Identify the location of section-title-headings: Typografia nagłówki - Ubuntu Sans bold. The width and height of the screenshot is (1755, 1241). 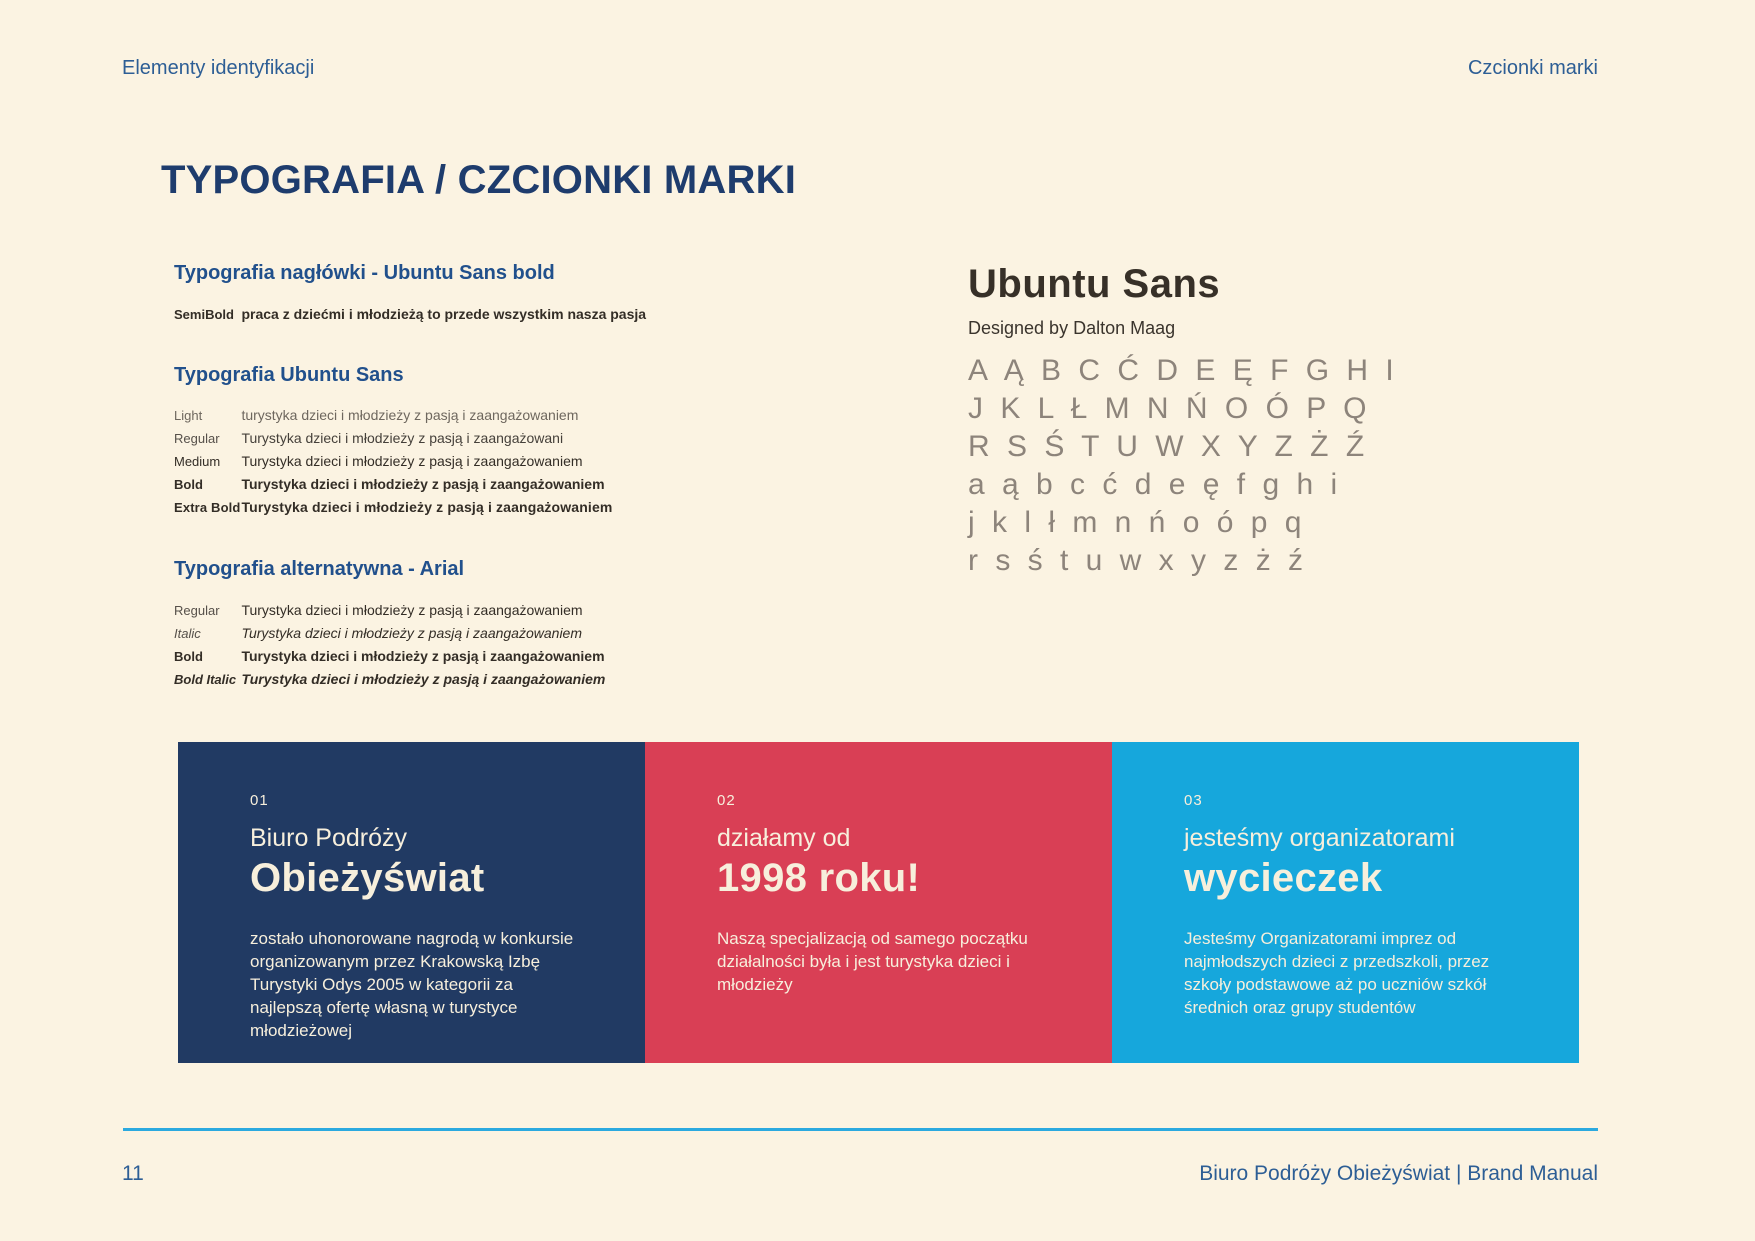
(364, 273).